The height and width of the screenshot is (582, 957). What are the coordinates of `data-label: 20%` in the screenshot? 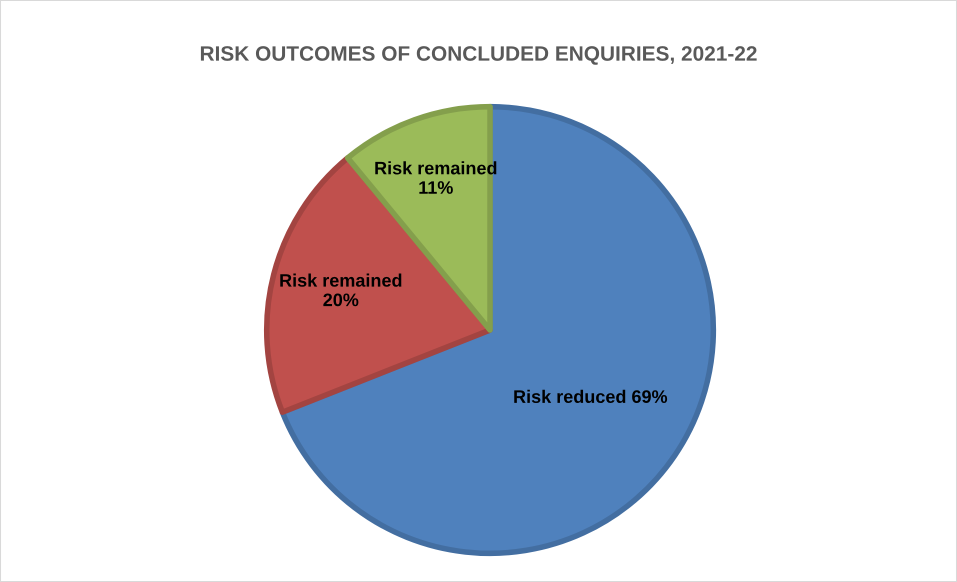 It's located at (340, 299).